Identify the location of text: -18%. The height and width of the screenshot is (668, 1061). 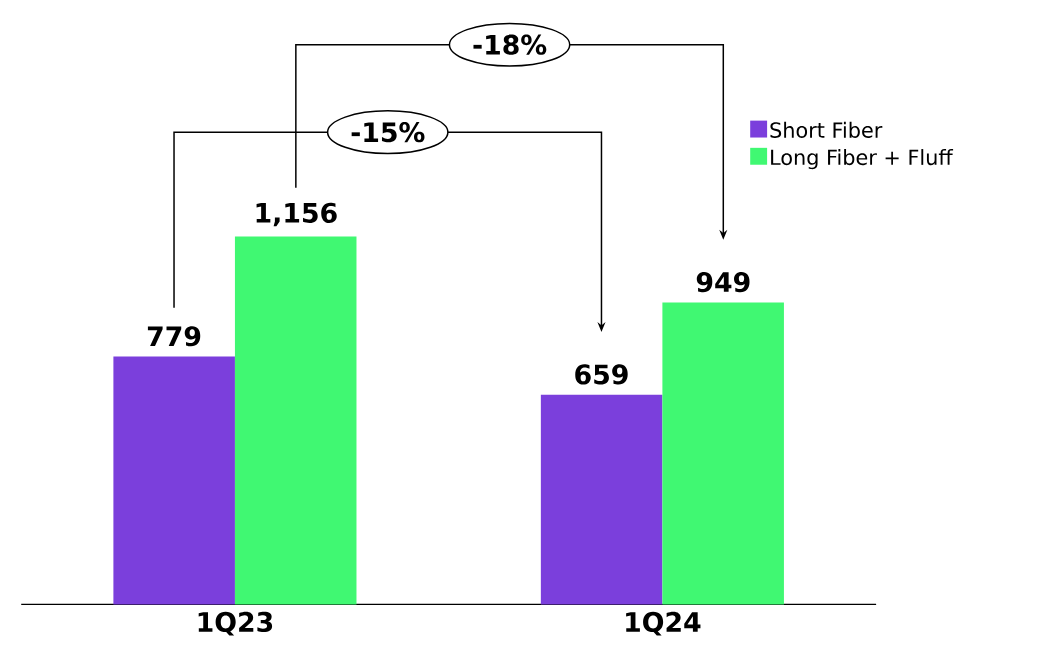
(510, 44).